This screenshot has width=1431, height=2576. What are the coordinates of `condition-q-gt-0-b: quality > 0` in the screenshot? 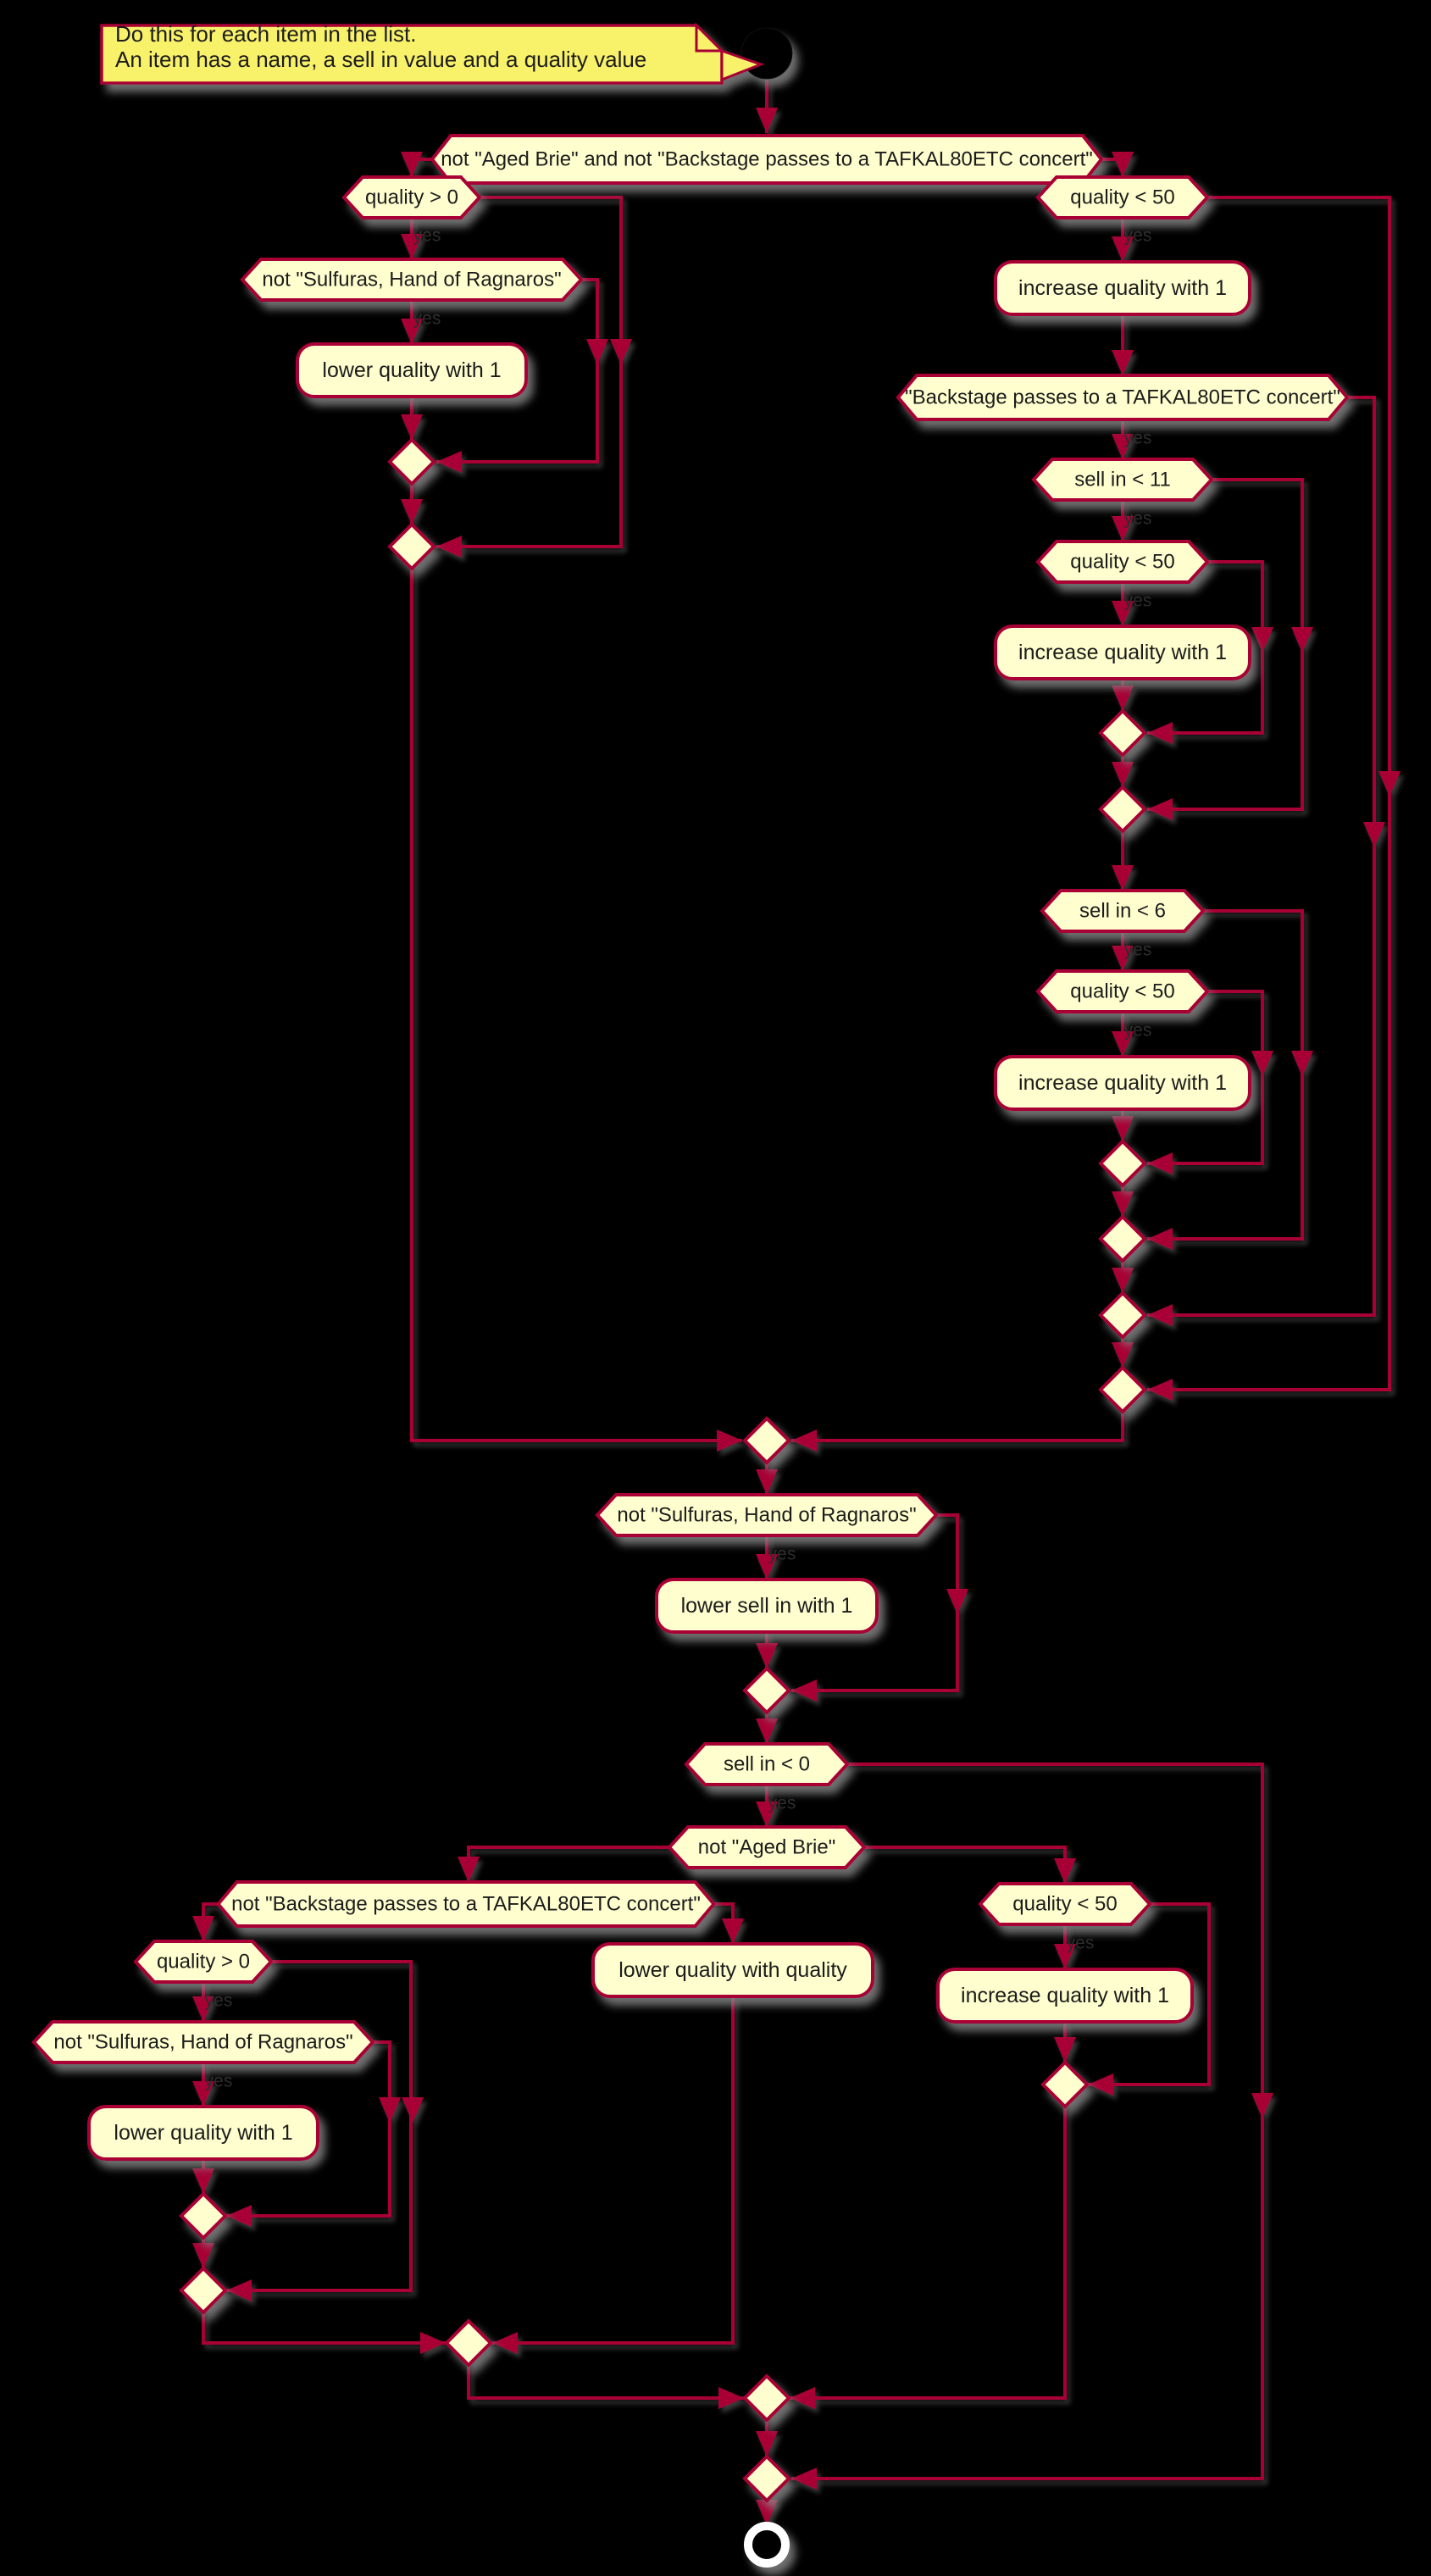 It's located at (204, 1962).